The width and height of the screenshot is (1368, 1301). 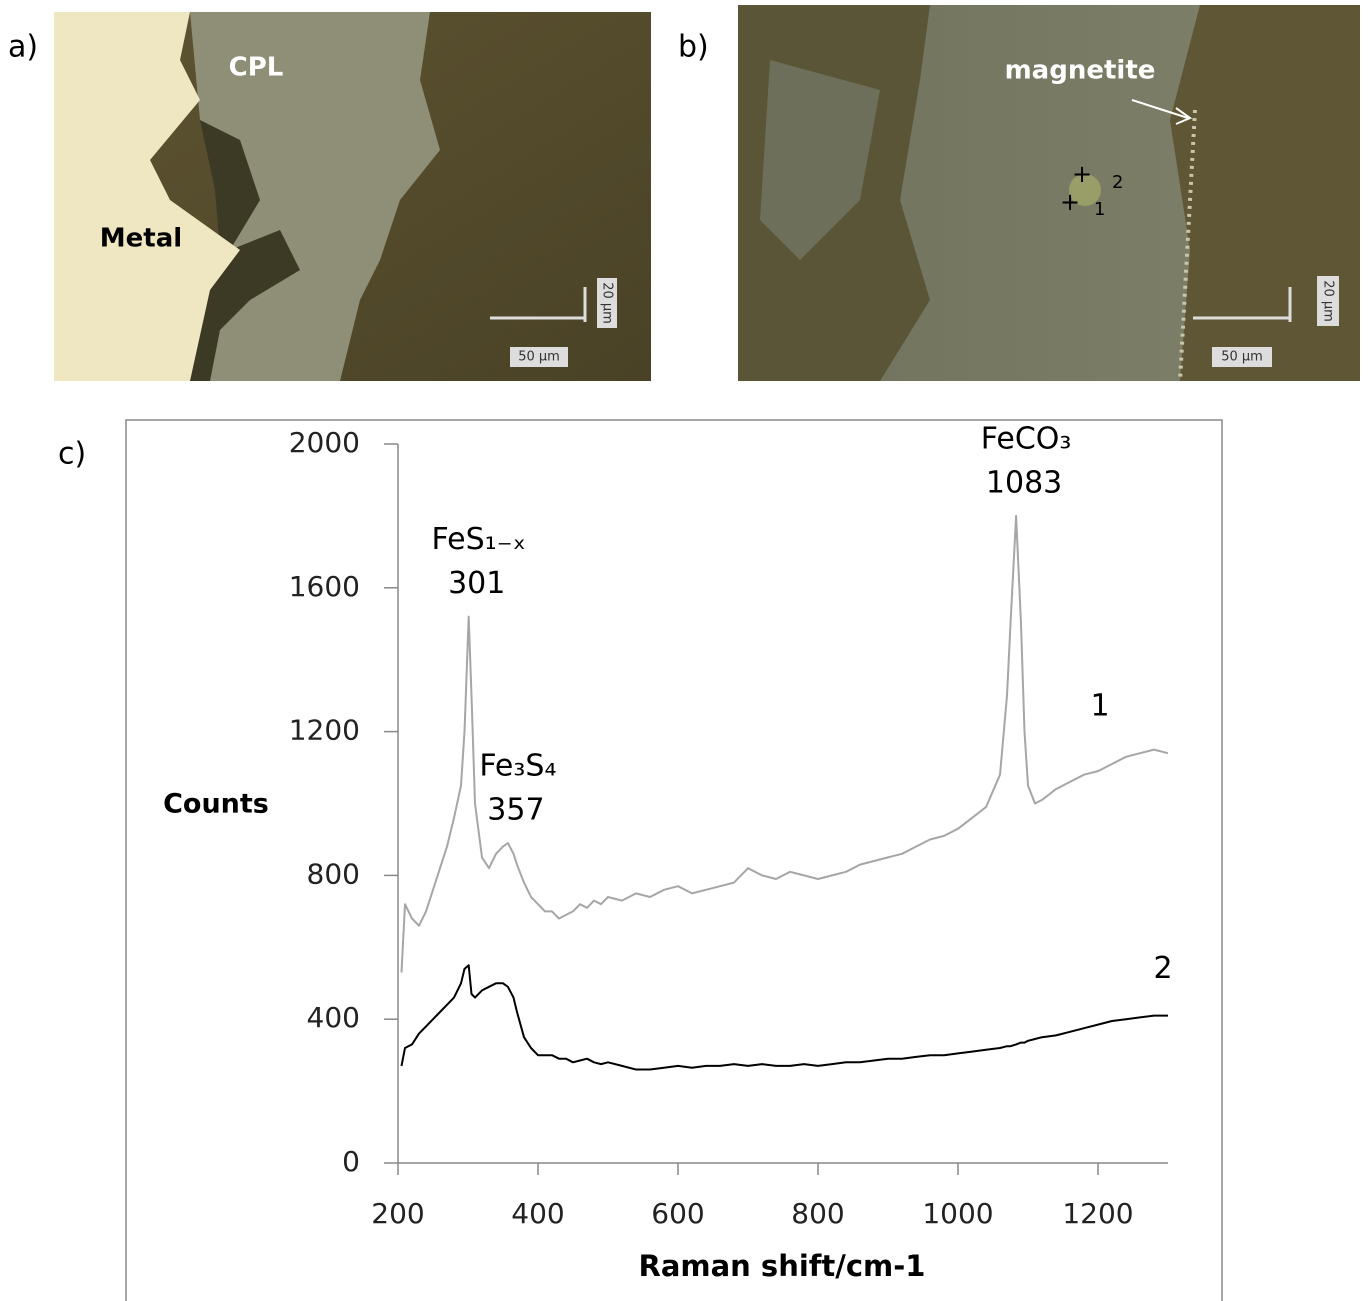 What do you see at coordinates (479, 539) in the screenshot?
I see `annotation-label: FeS₁₋ₓ` at bounding box center [479, 539].